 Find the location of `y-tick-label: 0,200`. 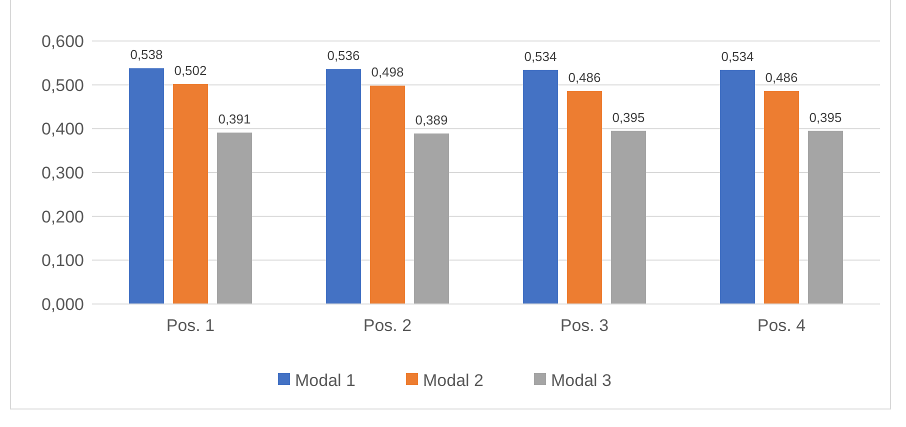

y-tick-label: 0,200 is located at coordinates (62, 216).